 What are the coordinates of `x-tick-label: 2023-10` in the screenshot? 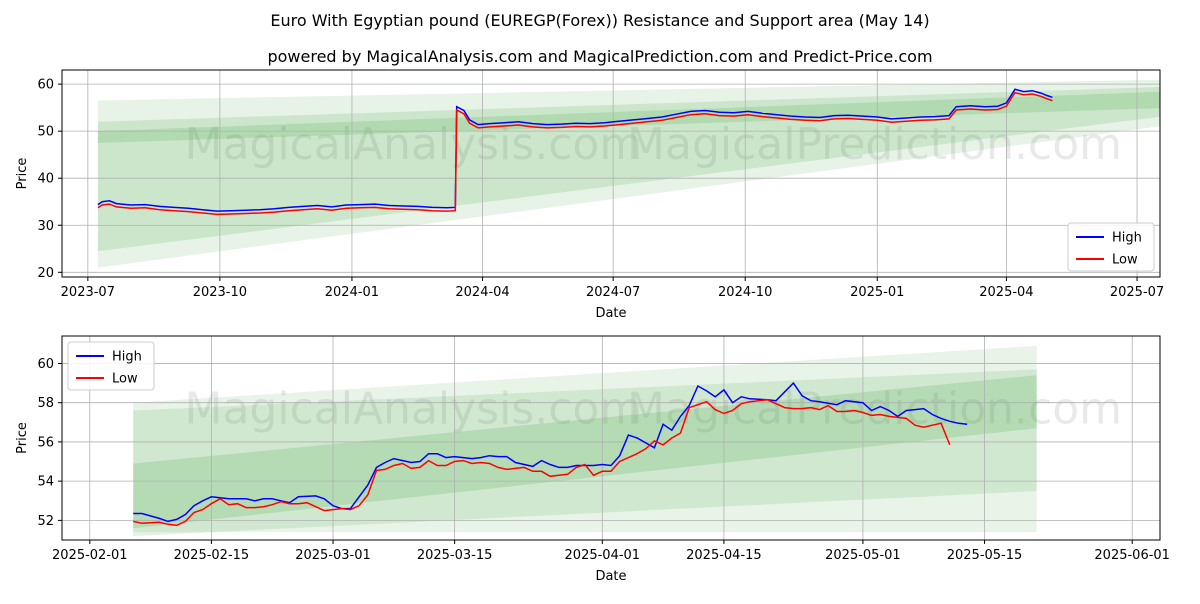 It's located at (220, 292).